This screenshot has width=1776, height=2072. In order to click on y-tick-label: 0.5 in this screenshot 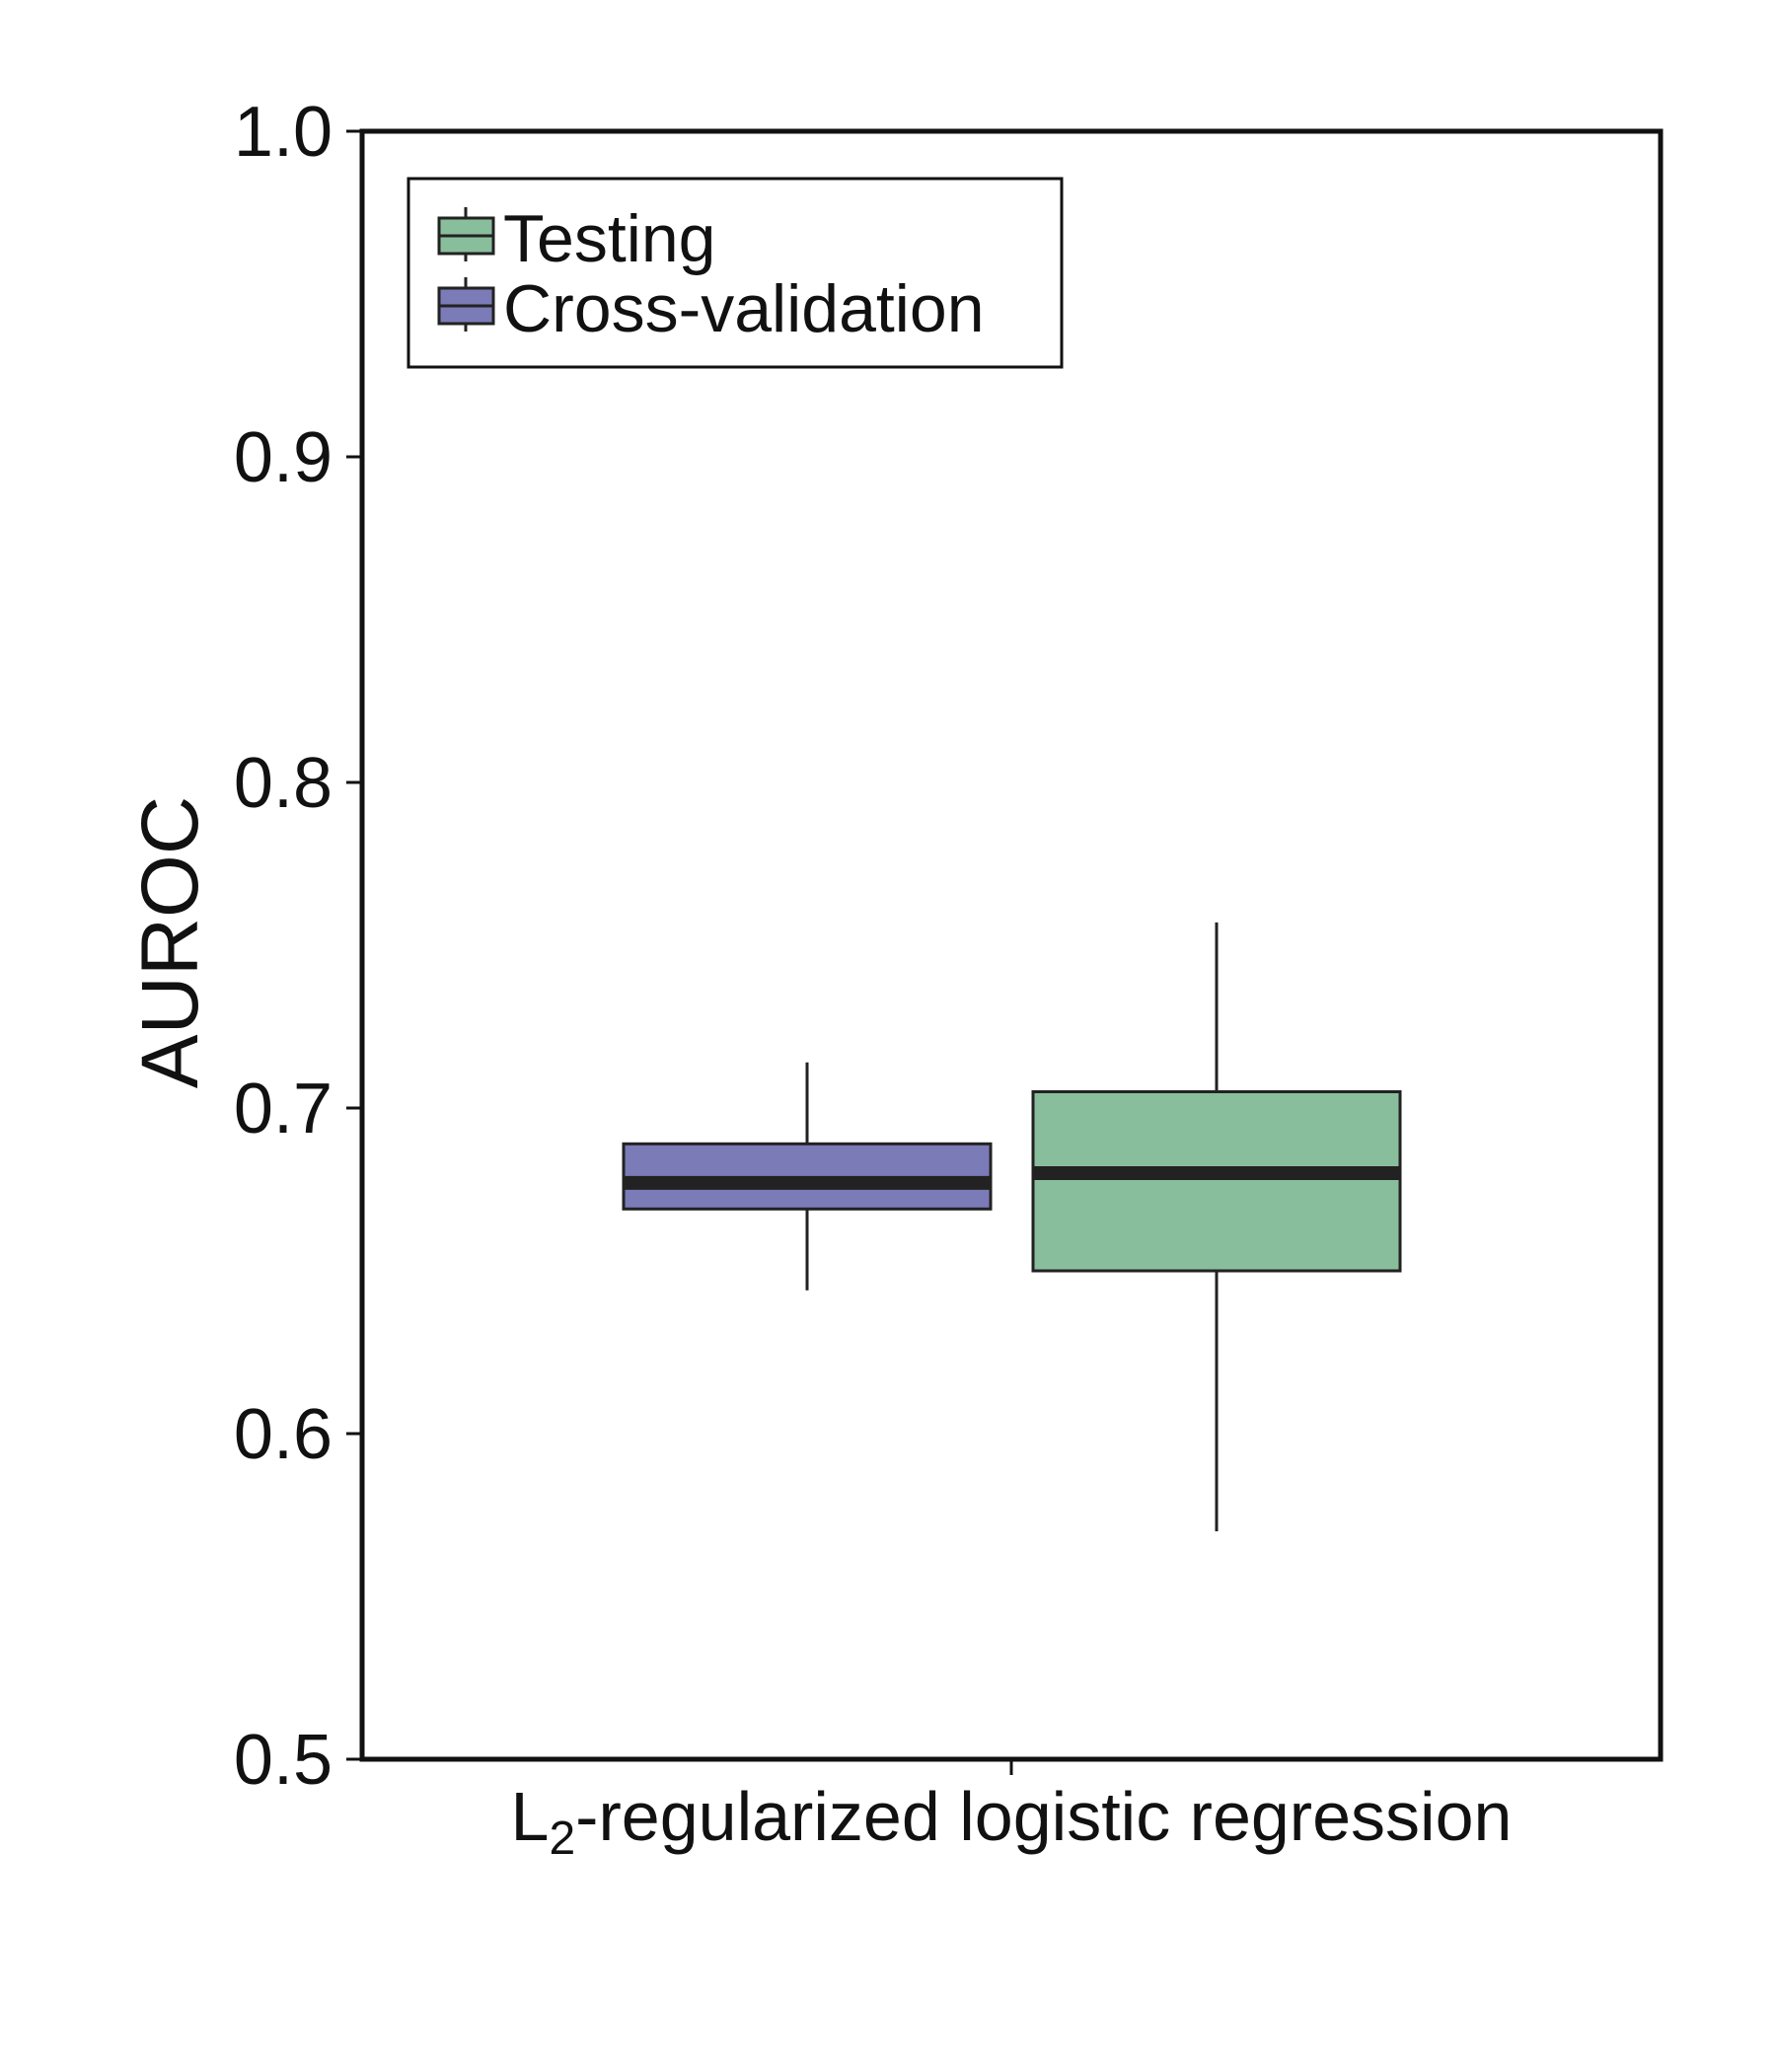, I will do `click(283, 1761)`.